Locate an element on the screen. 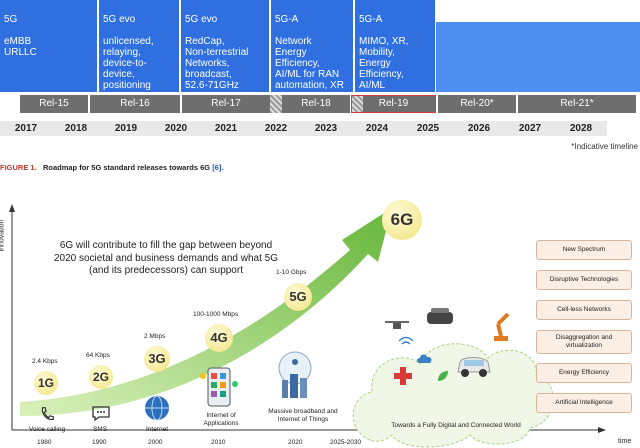 The height and width of the screenshot is (448, 640). caption-3g: Internet is located at coordinates (157, 429).